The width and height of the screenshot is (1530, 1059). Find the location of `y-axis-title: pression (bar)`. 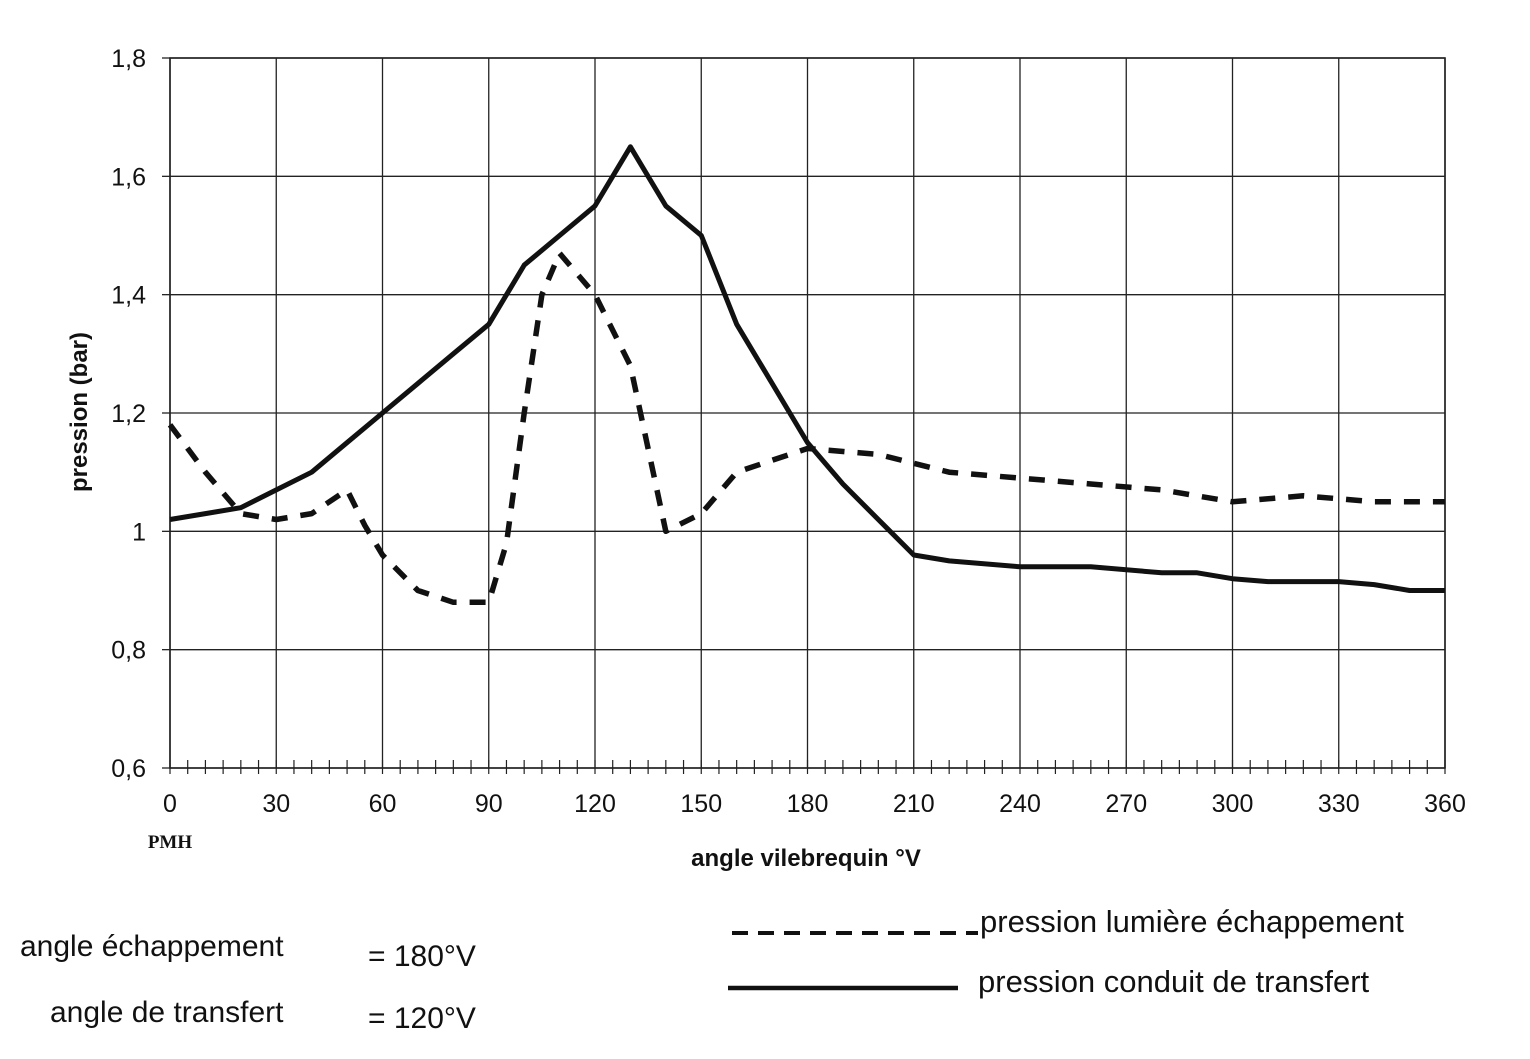

y-axis-title: pression (bar) is located at coordinates (79, 412).